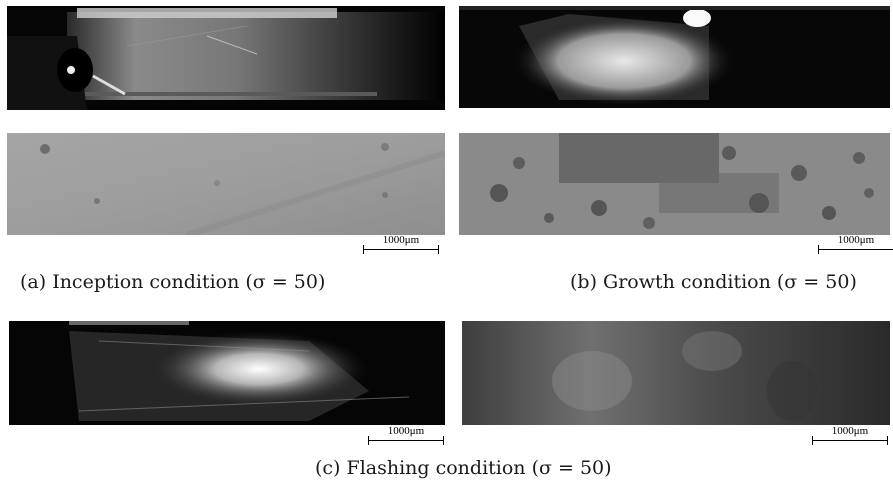 The image size is (893, 490). I want to click on flashing-overview-scale-bar: 1000μm, so click(406, 435).